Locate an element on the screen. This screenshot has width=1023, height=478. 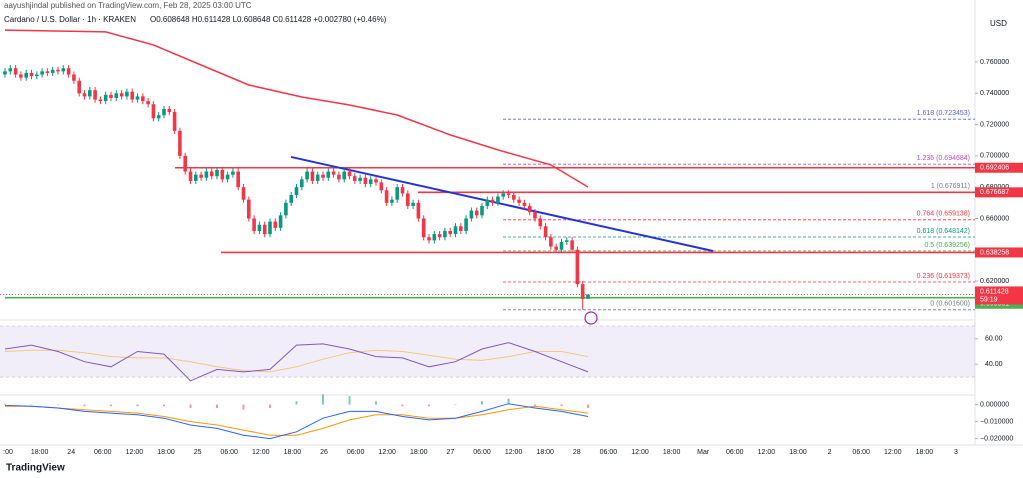
fib-label: 0.764 (0.659138) is located at coordinates (943, 214).